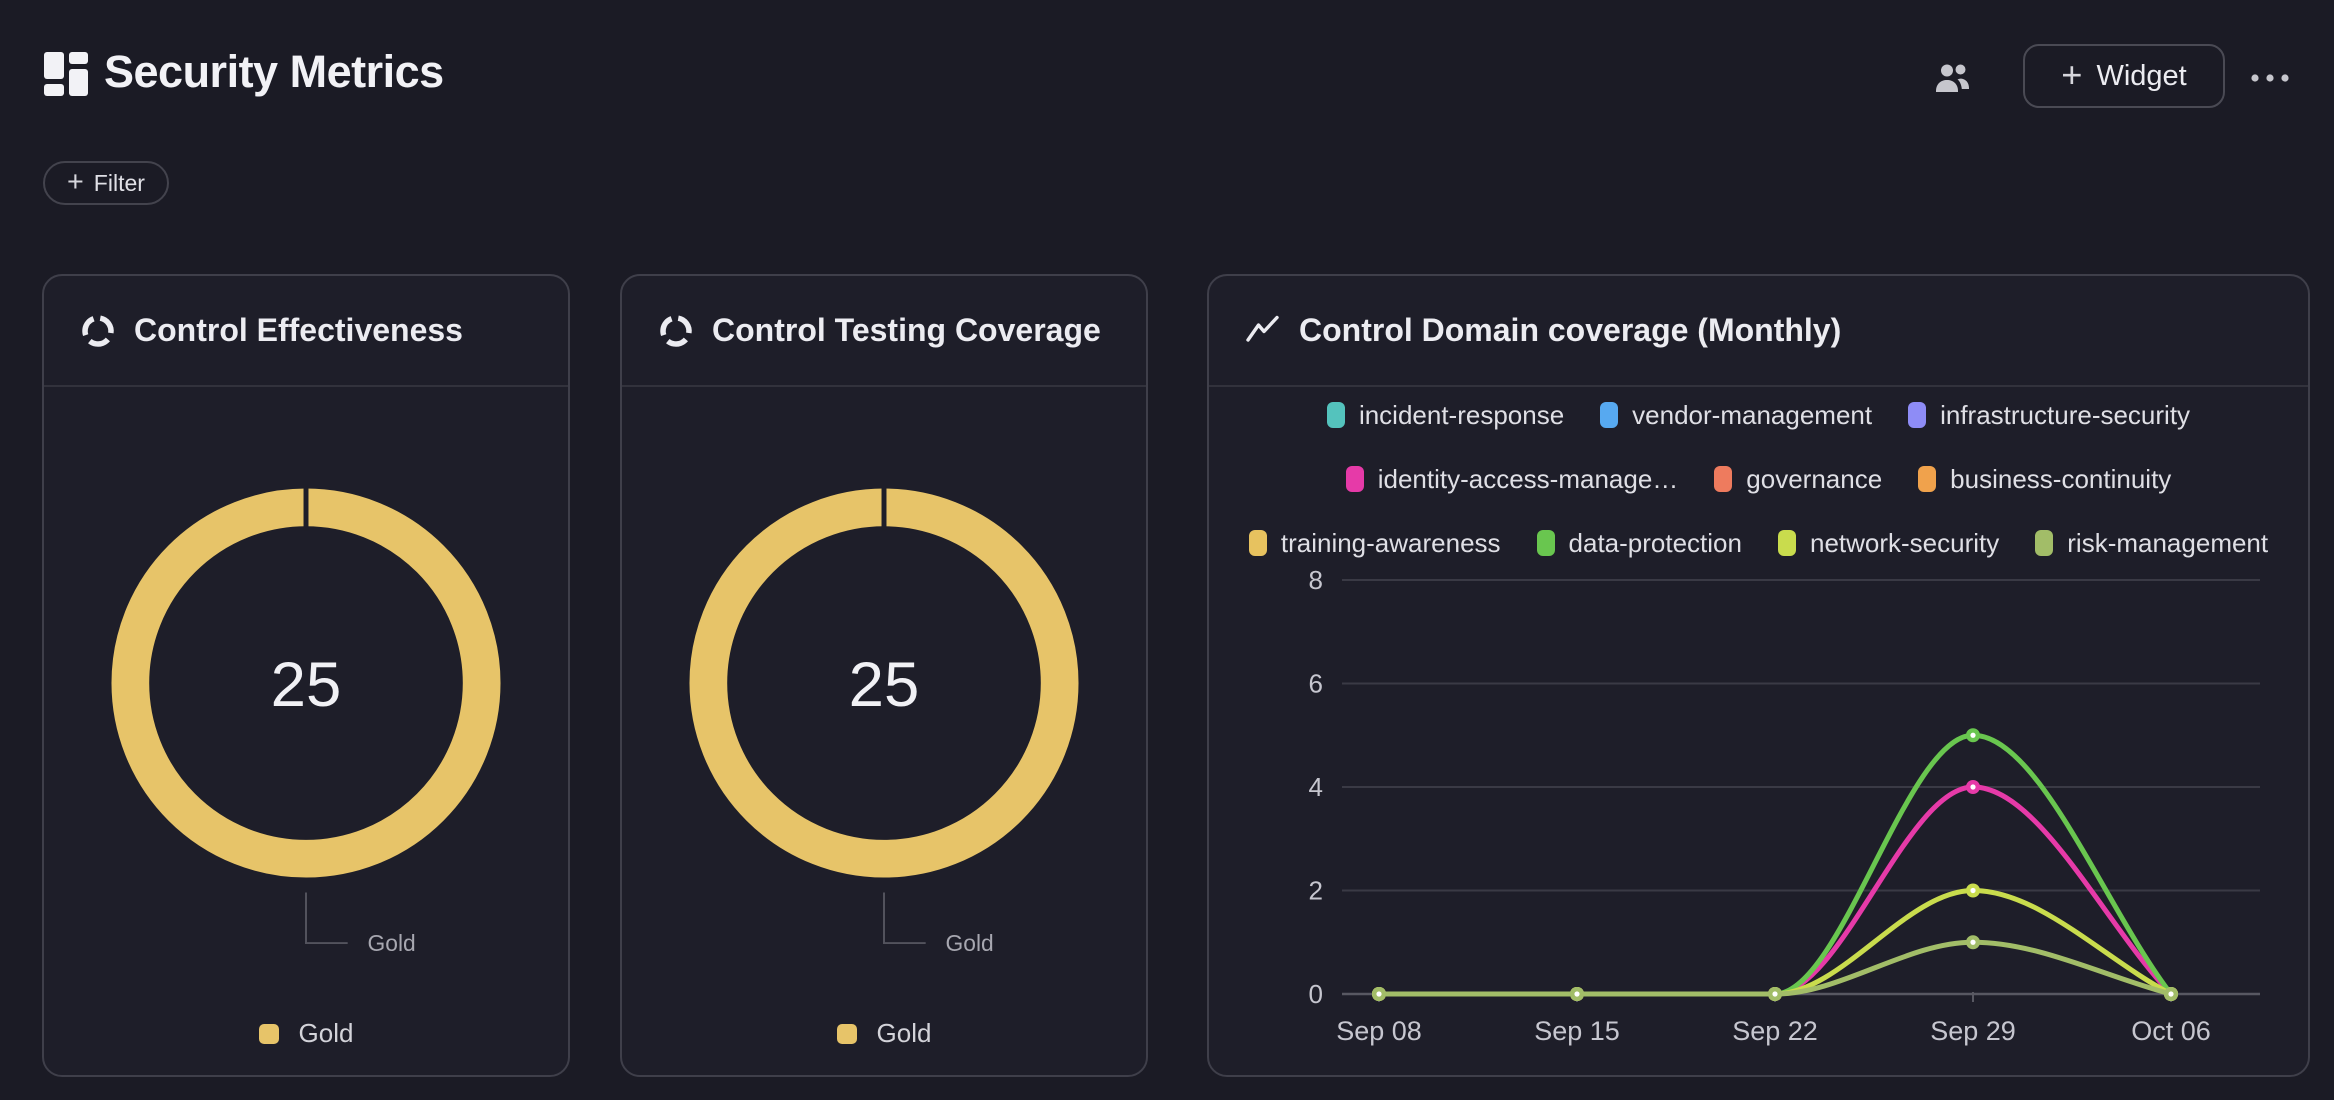 This screenshot has height=1100, width=2334. Describe the element at coordinates (1461, 414) in the screenshot. I see `legend-label: incident-response` at that location.